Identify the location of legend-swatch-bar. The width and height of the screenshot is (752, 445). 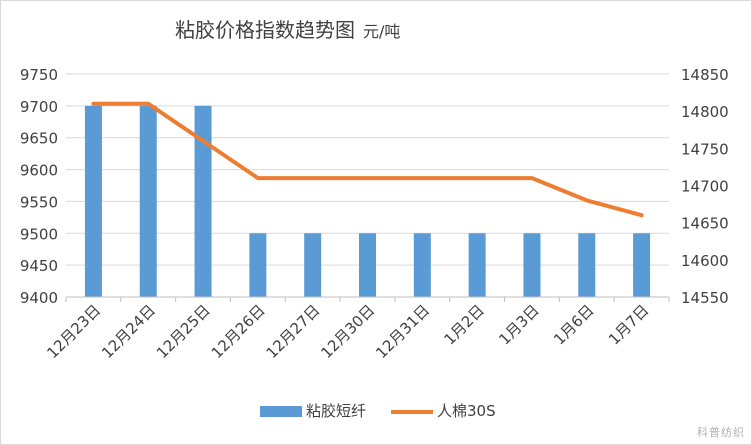
(281, 411).